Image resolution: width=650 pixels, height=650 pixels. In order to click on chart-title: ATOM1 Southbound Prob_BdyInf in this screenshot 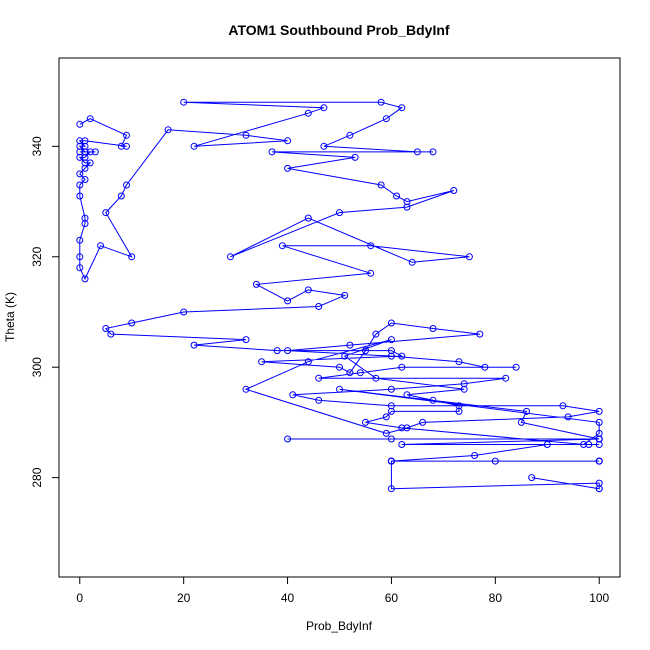, I will do `click(338, 30)`.